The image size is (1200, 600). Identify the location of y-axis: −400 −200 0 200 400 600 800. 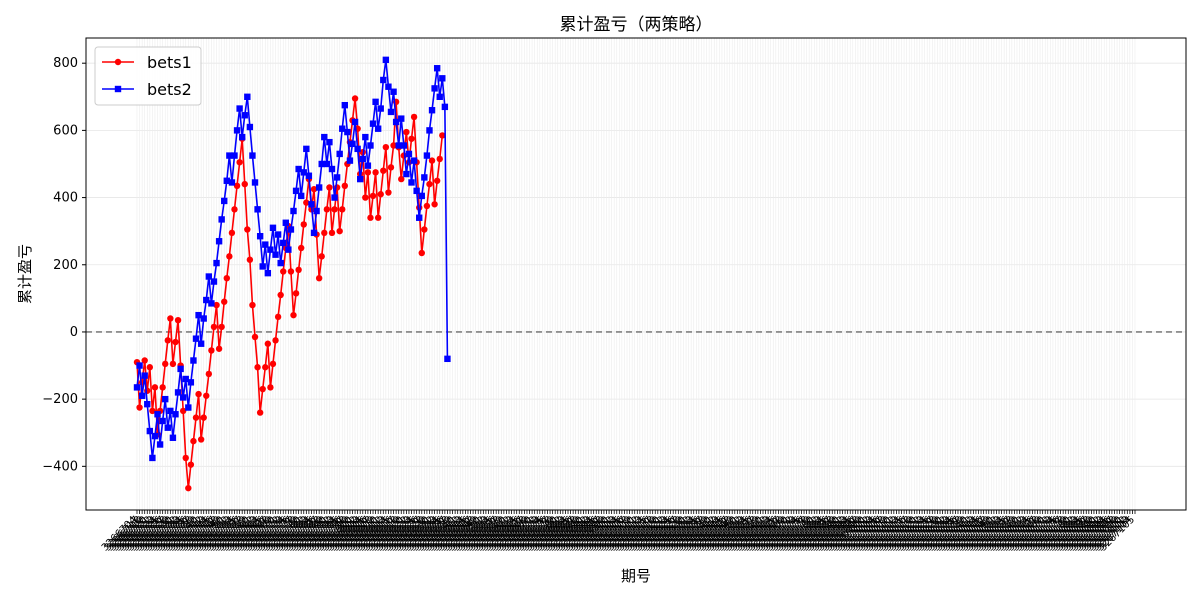
(64, 265).